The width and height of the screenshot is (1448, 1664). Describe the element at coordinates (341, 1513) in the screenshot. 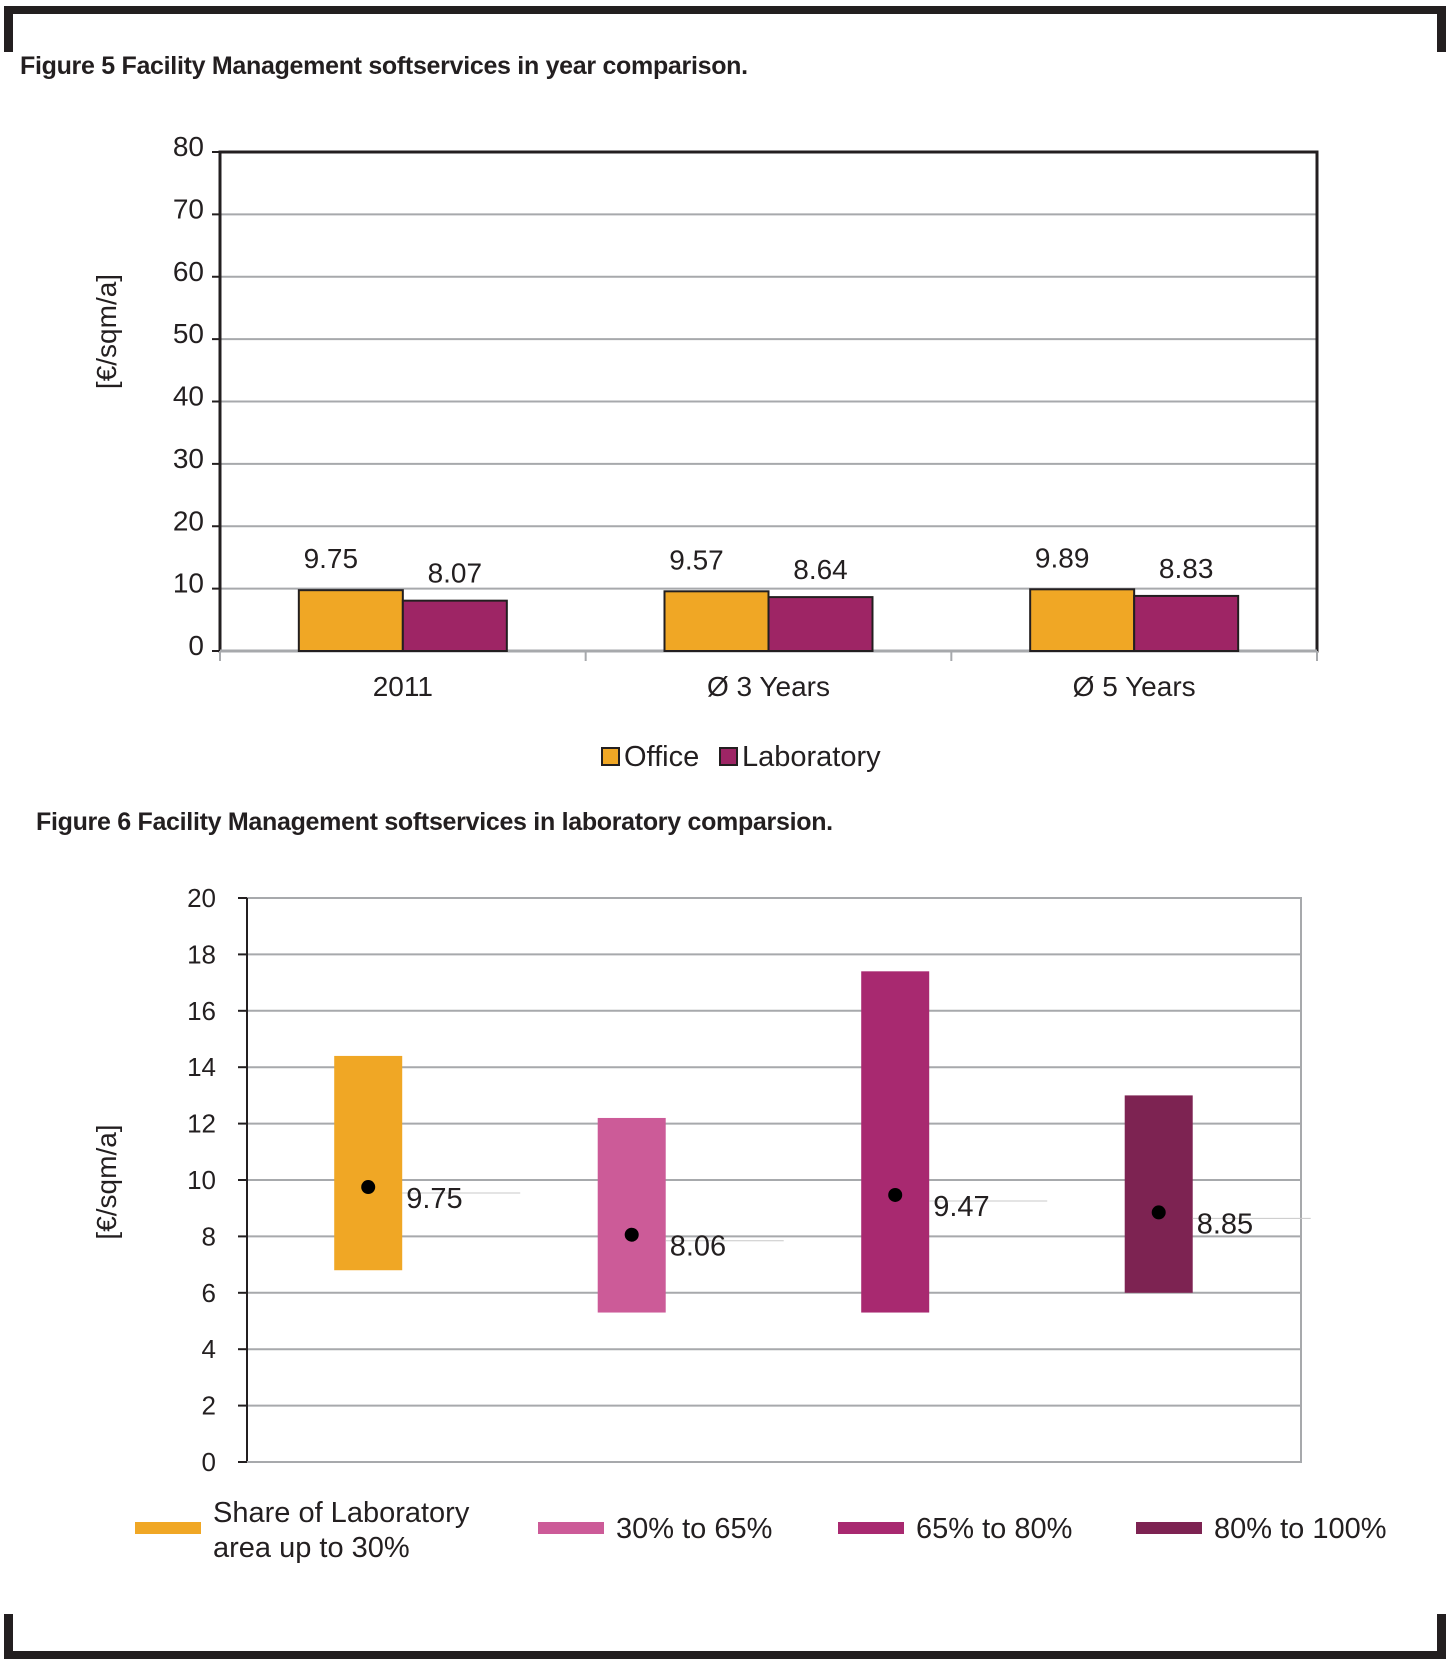

I see `legend-label: Share of Laboratory` at that location.